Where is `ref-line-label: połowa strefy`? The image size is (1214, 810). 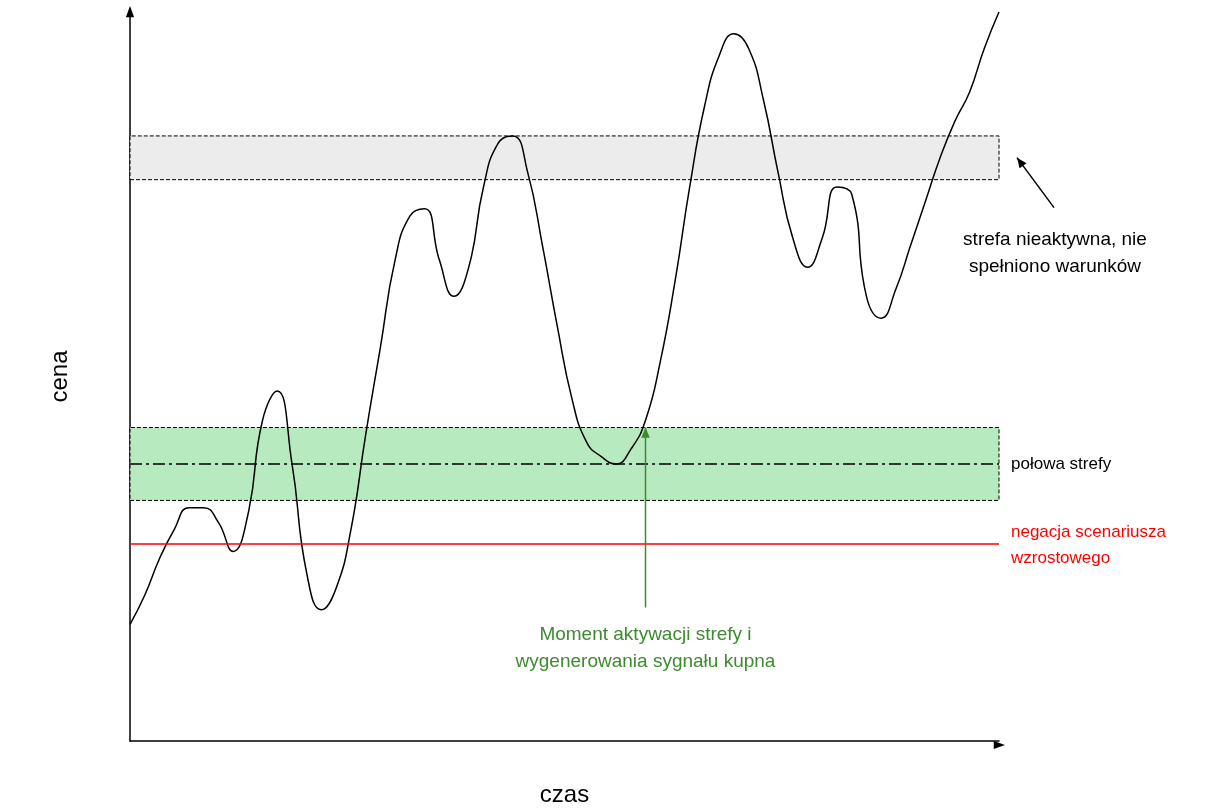
ref-line-label: połowa strefy is located at coordinates (1061, 464).